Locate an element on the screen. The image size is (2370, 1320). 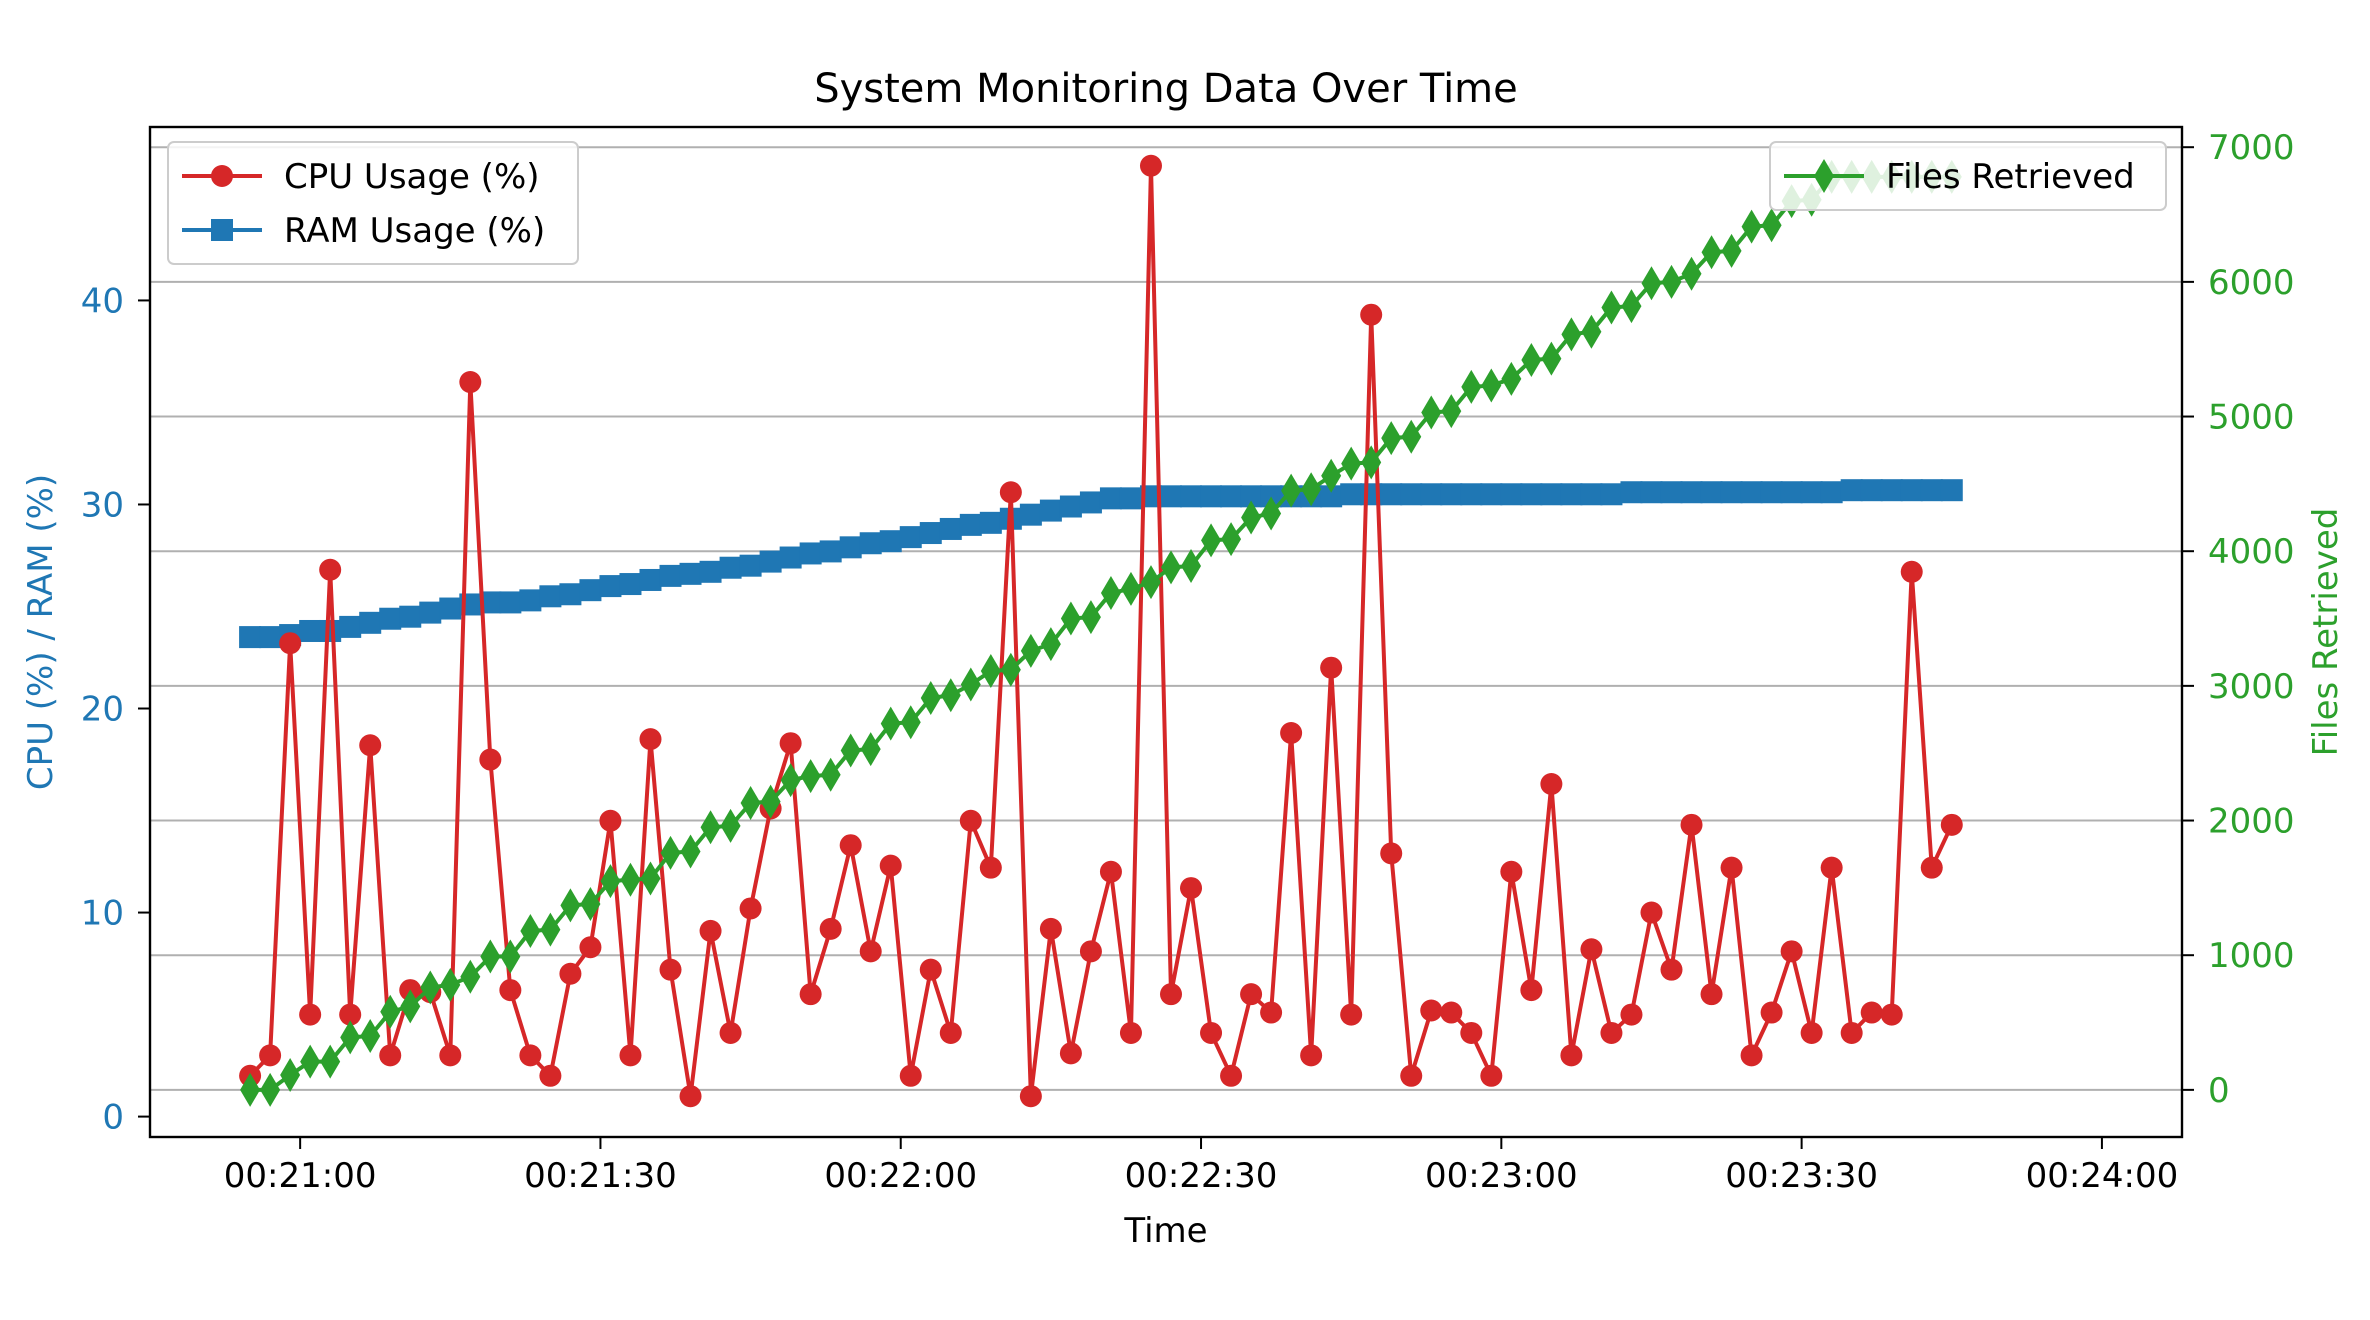
y-axis-right: 0 1000 2000 3000 4000 5000 6000 7000 is located at coordinates (2238, 619).